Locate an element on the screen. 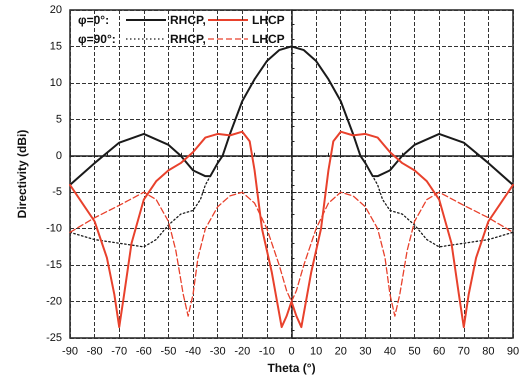 This screenshot has width=523, height=384. y-tick-label: -10 is located at coordinates (54, 228).